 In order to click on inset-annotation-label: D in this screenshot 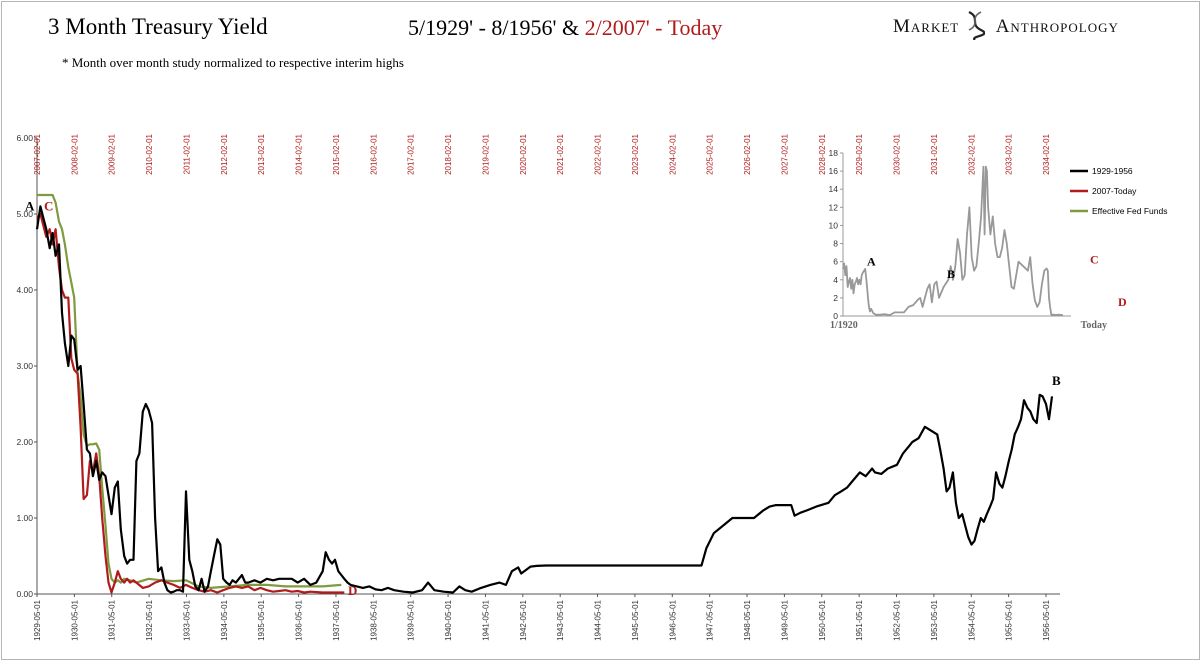, I will do `click(1122, 302)`.